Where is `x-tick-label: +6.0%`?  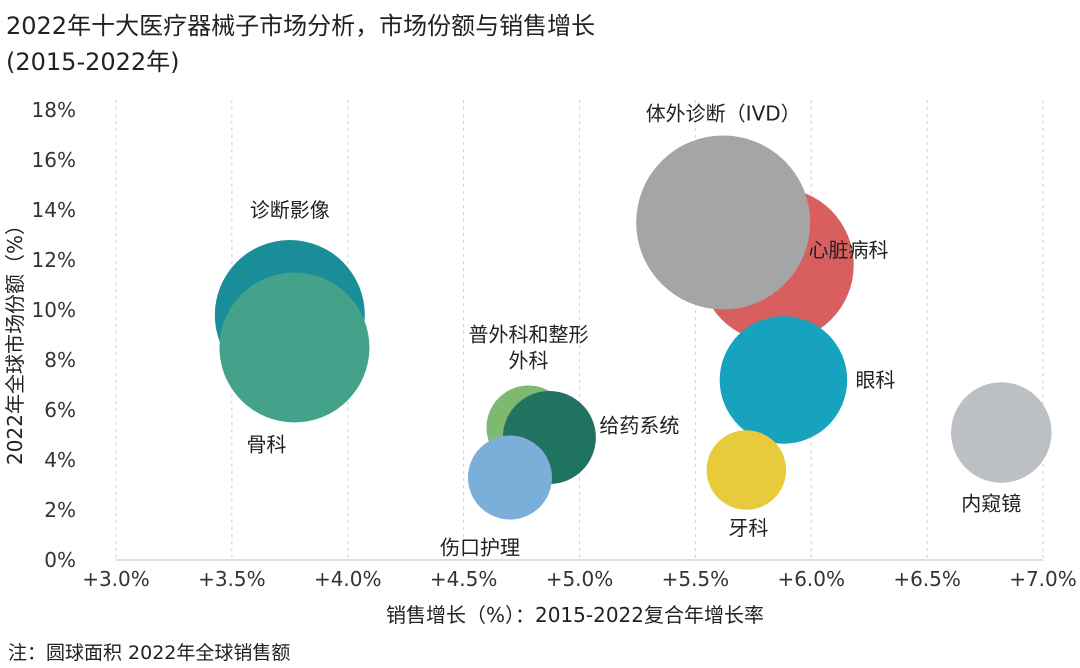
x-tick-label: +6.0% is located at coordinates (811, 579).